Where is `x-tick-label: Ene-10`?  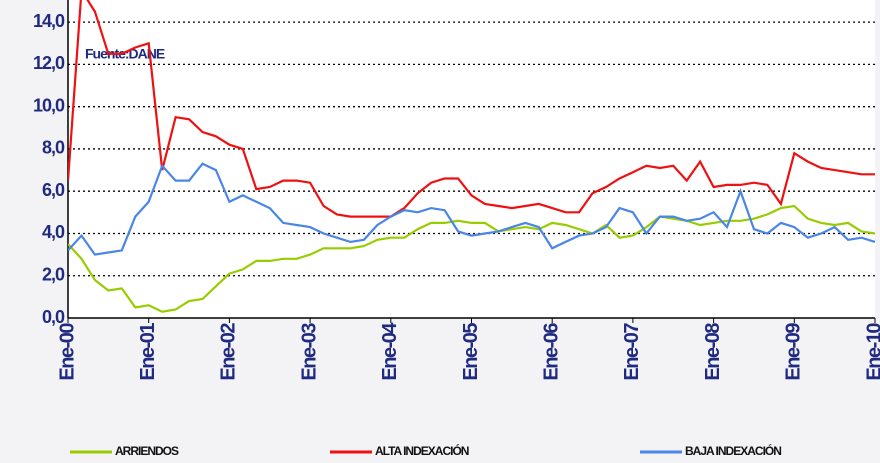
x-tick-label: Ene-10 is located at coordinates (871, 352).